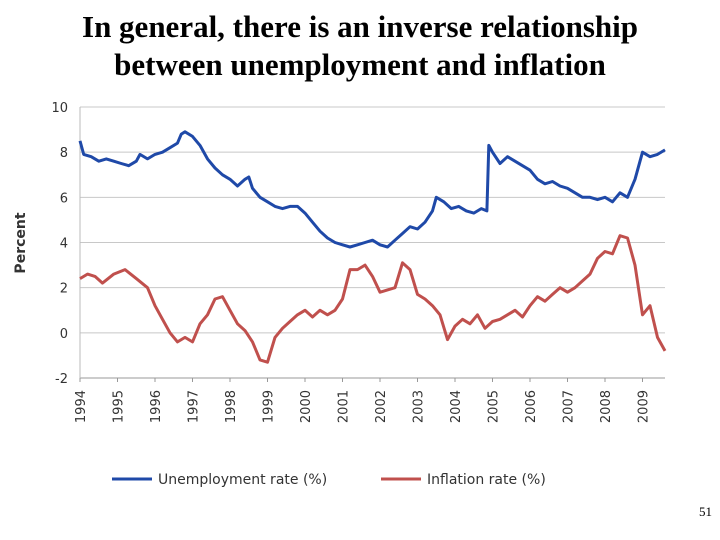 This screenshot has height=540, width=720. What do you see at coordinates (381, 406) in the screenshot?
I see `x-tick-label: 2002` at bounding box center [381, 406].